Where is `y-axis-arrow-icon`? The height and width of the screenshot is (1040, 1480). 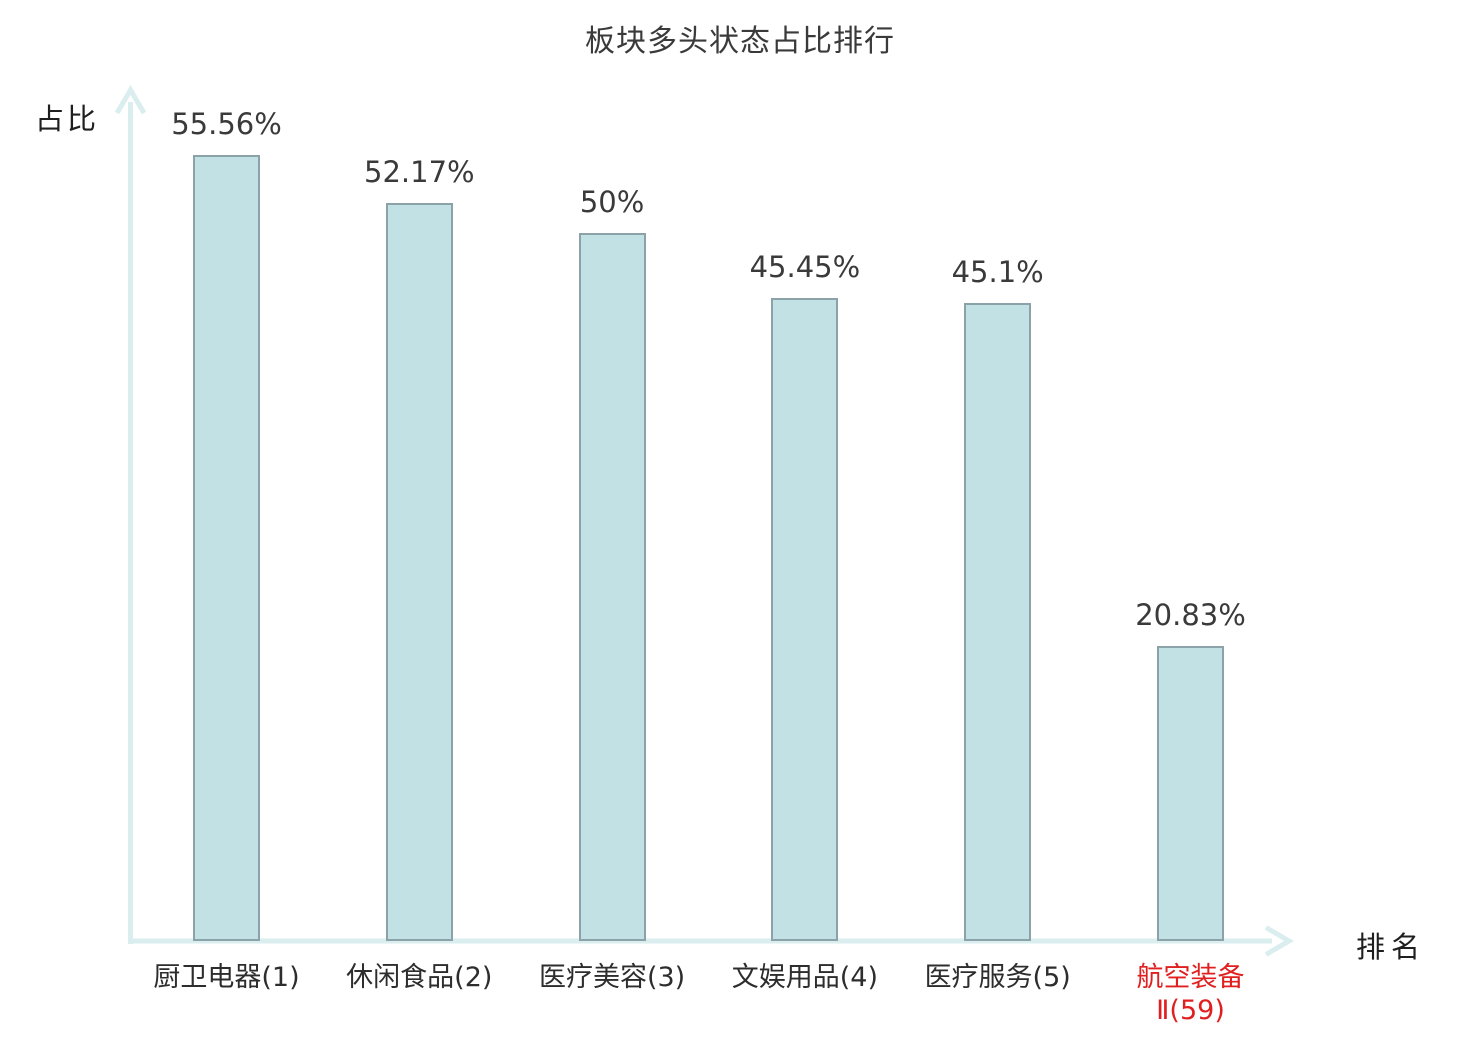 y-axis-arrow-icon is located at coordinates (130, 100).